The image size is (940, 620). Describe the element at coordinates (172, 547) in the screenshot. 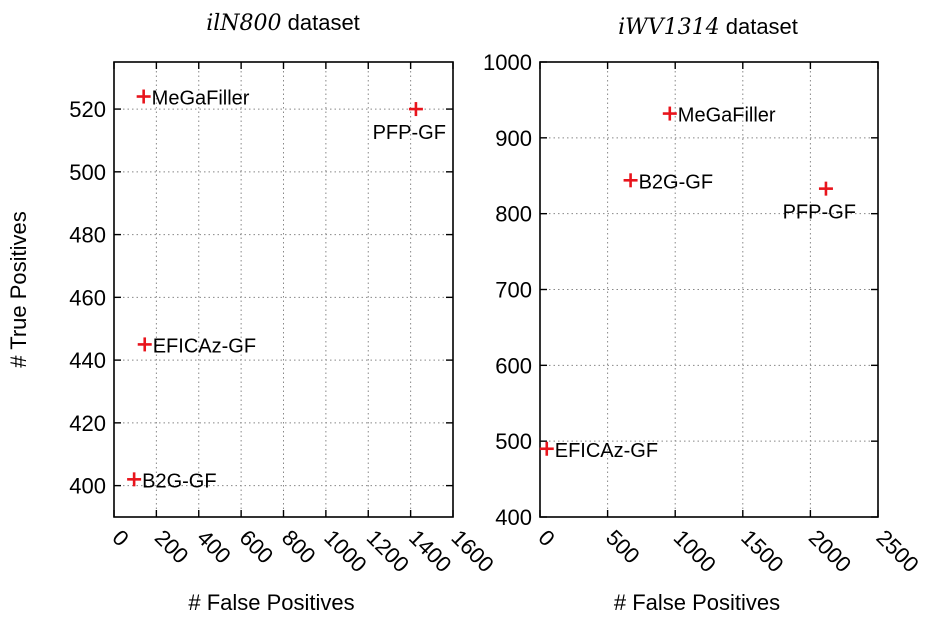

I see `x-tick-label: 200` at that location.